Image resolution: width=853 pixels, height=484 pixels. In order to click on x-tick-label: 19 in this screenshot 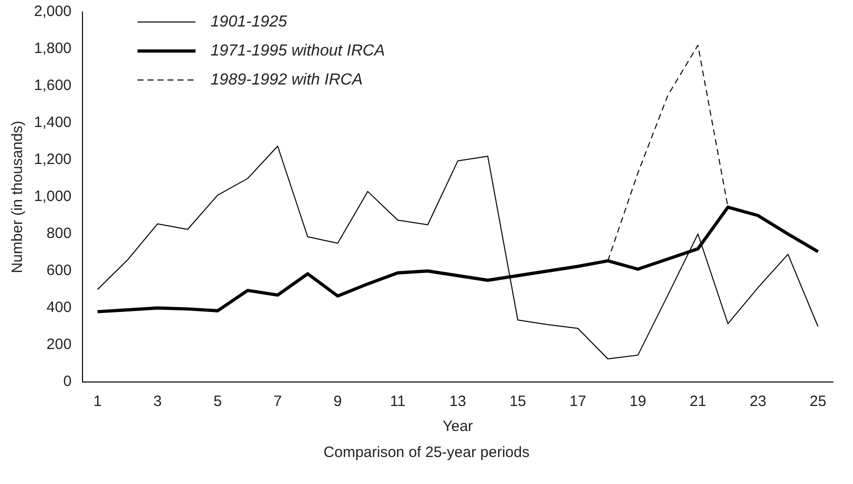, I will do `click(638, 401)`.